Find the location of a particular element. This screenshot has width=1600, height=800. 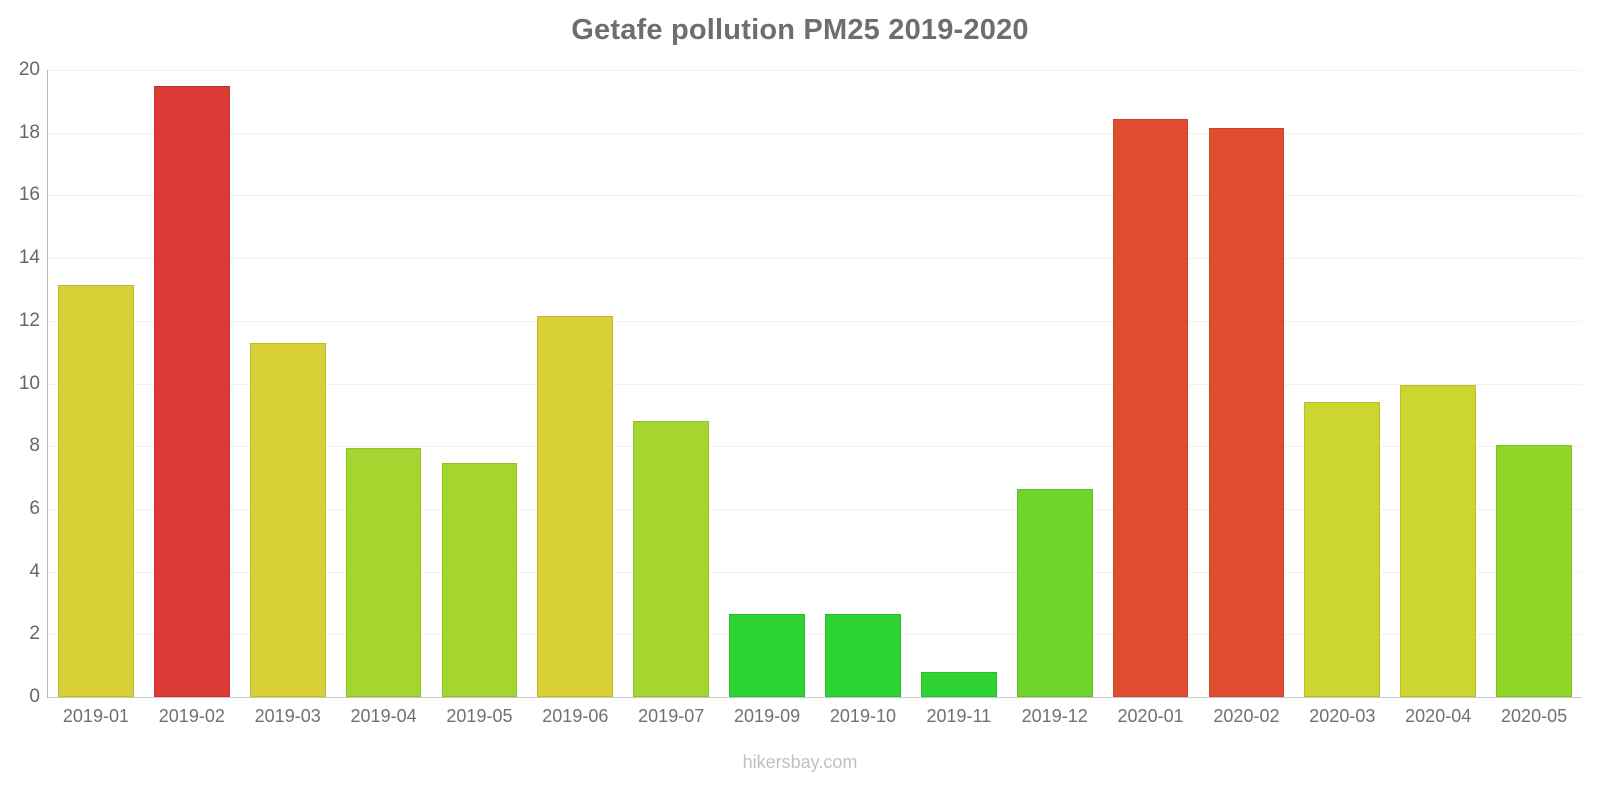

x-tick-label: 2020-03 is located at coordinates (1342, 716).